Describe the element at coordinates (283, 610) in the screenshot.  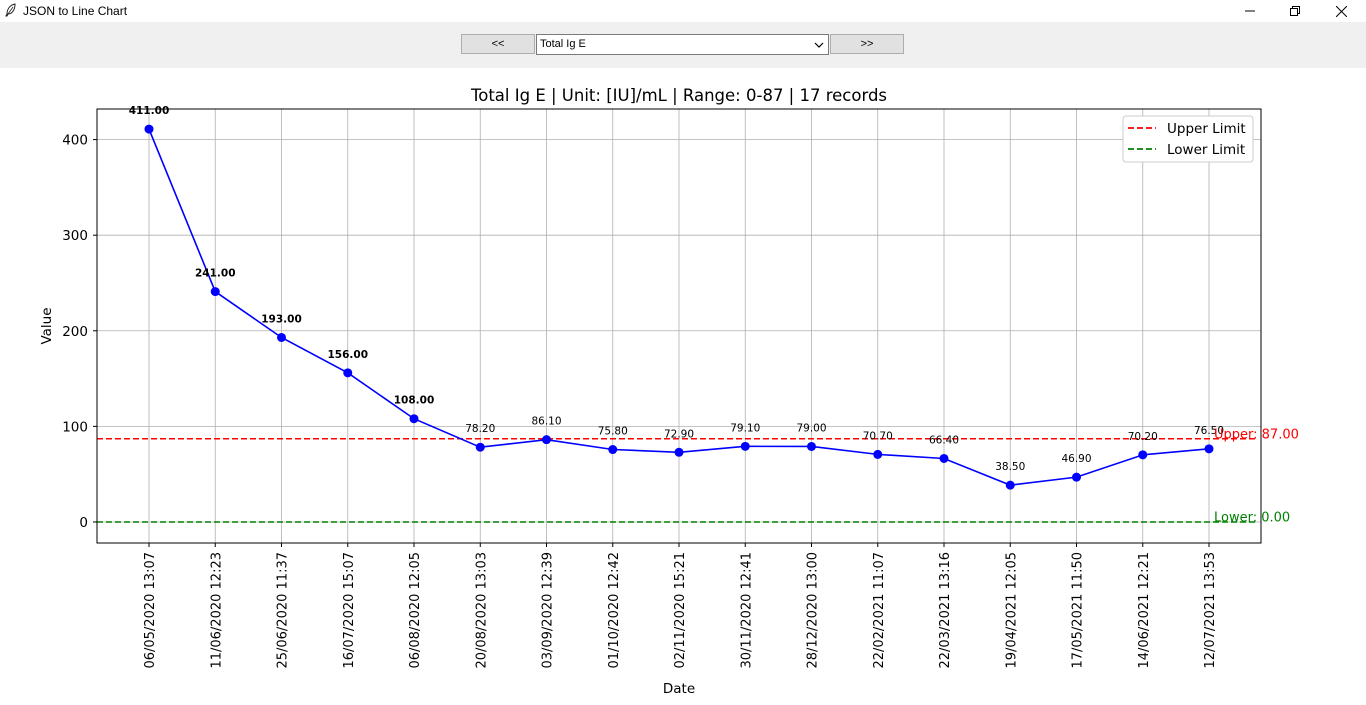
I see `x-tick-label: 25/06/2020 11:37` at that location.